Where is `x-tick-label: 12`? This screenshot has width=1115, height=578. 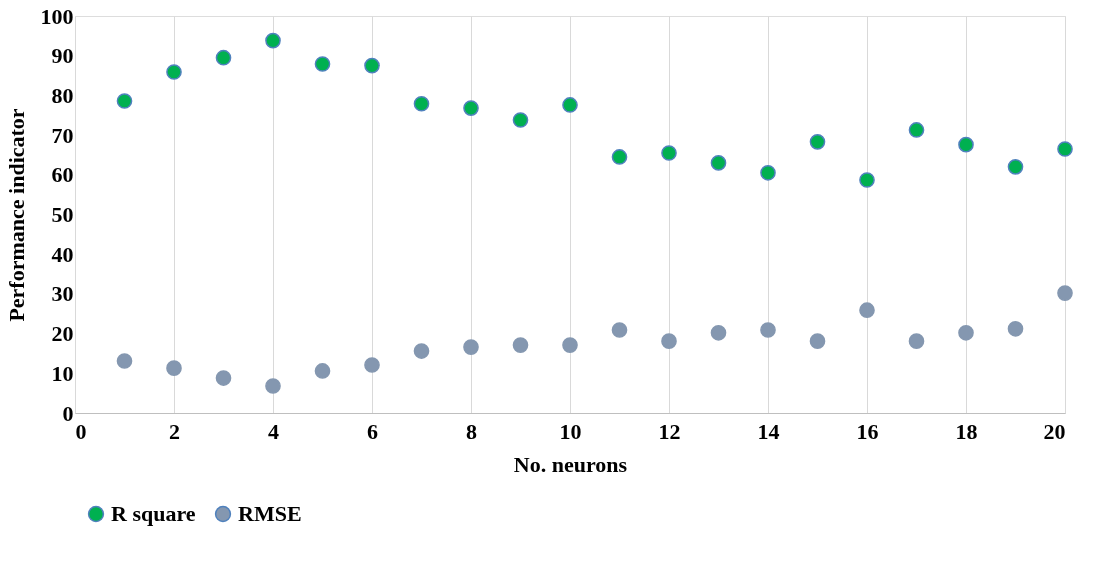 x-tick-label: 12 is located at coordinates (669, 431).